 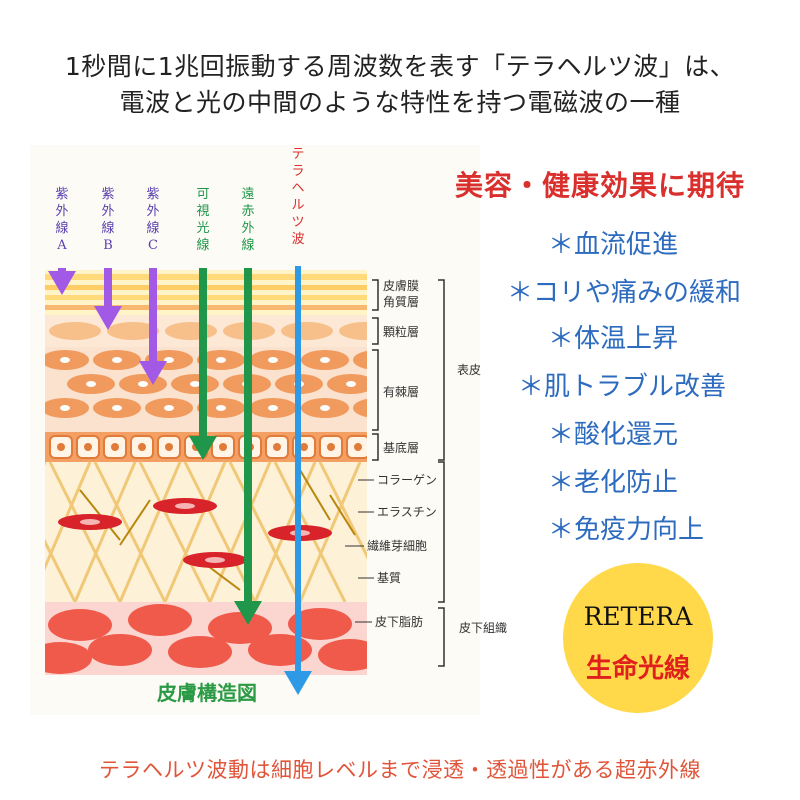 I want to click on label-stratum-corneum: 角質層, so click(x=401, y=301).